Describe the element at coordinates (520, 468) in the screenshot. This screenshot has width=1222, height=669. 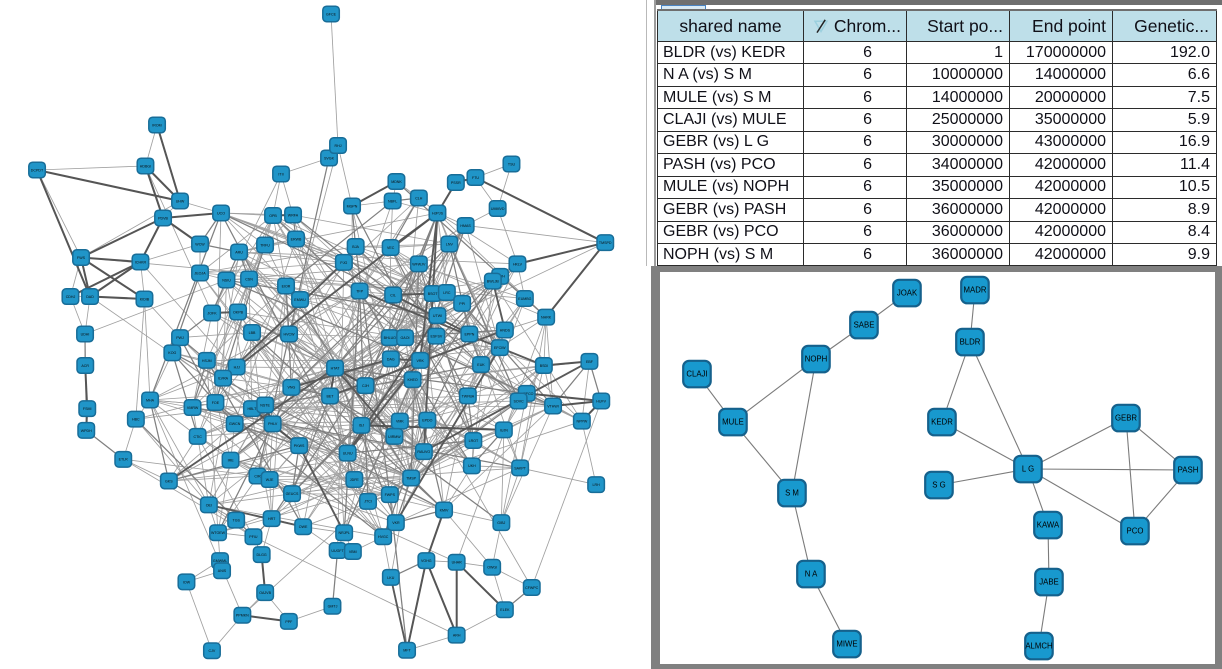
I see `svg-text: SAKPT` at that location.